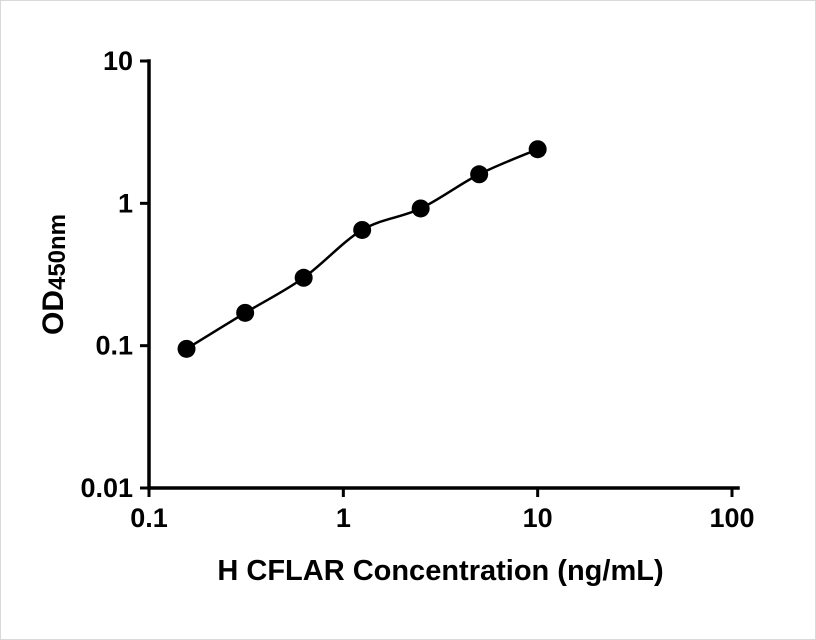 This screenshot has width=816, height=640. Describe the element at coordinates (440, 571) in the screenshot. I see `x-axis-title: H CFLAR Concentration (ng/mL)` at that location.